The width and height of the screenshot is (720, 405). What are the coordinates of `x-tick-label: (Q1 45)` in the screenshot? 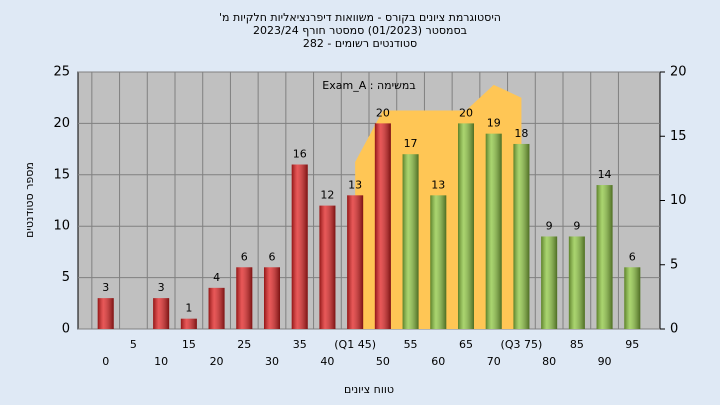 It's located at (355, 344).